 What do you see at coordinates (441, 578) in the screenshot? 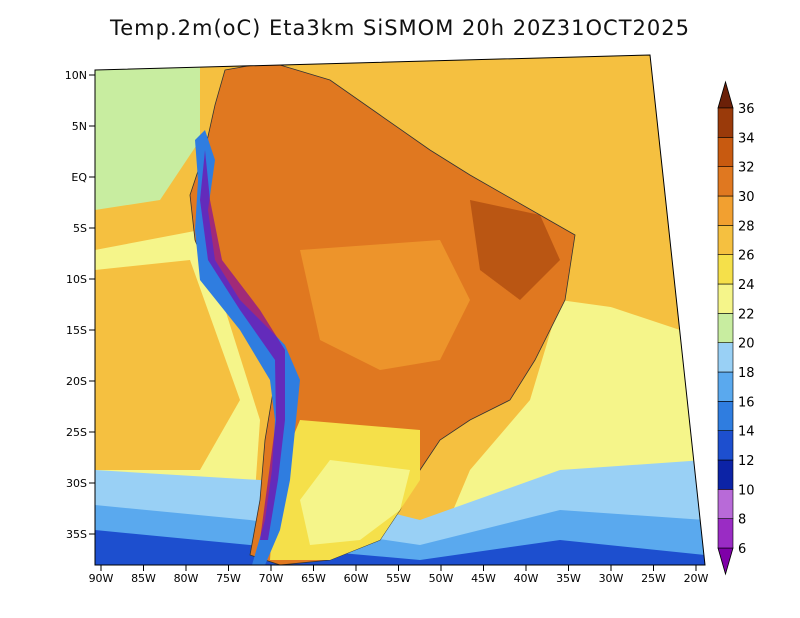
I see `lon-tick-label: 50W` at bounding box center [441, 578].